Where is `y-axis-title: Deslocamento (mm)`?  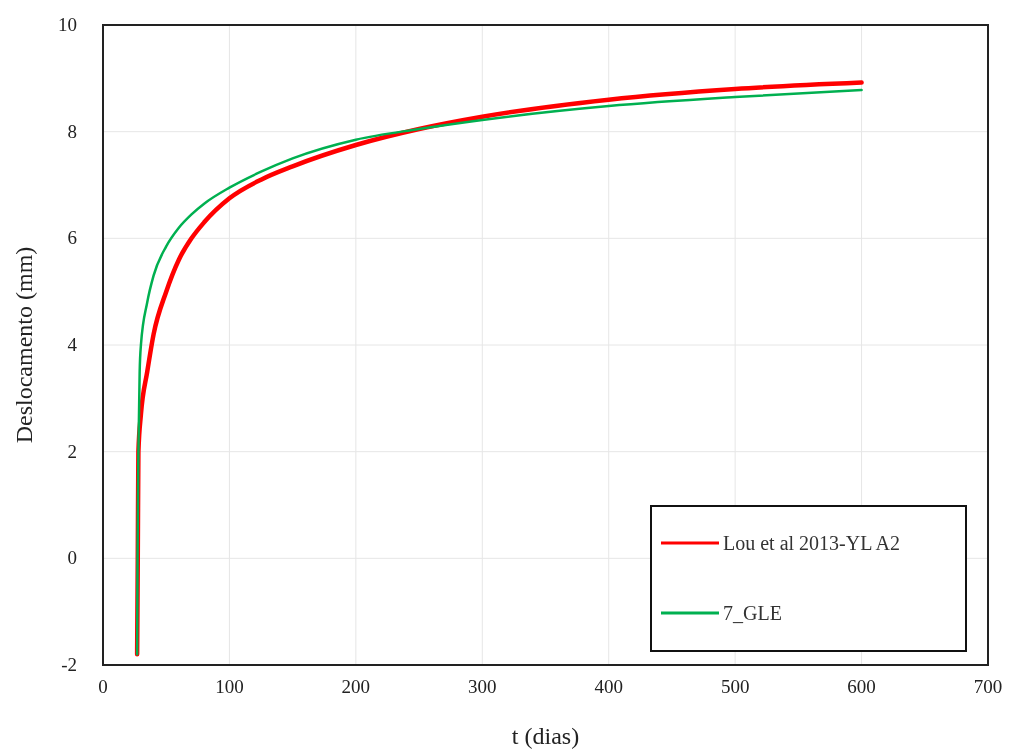 y-axis-title: Deslocamento (mm) is located at coordinates (24, 345).